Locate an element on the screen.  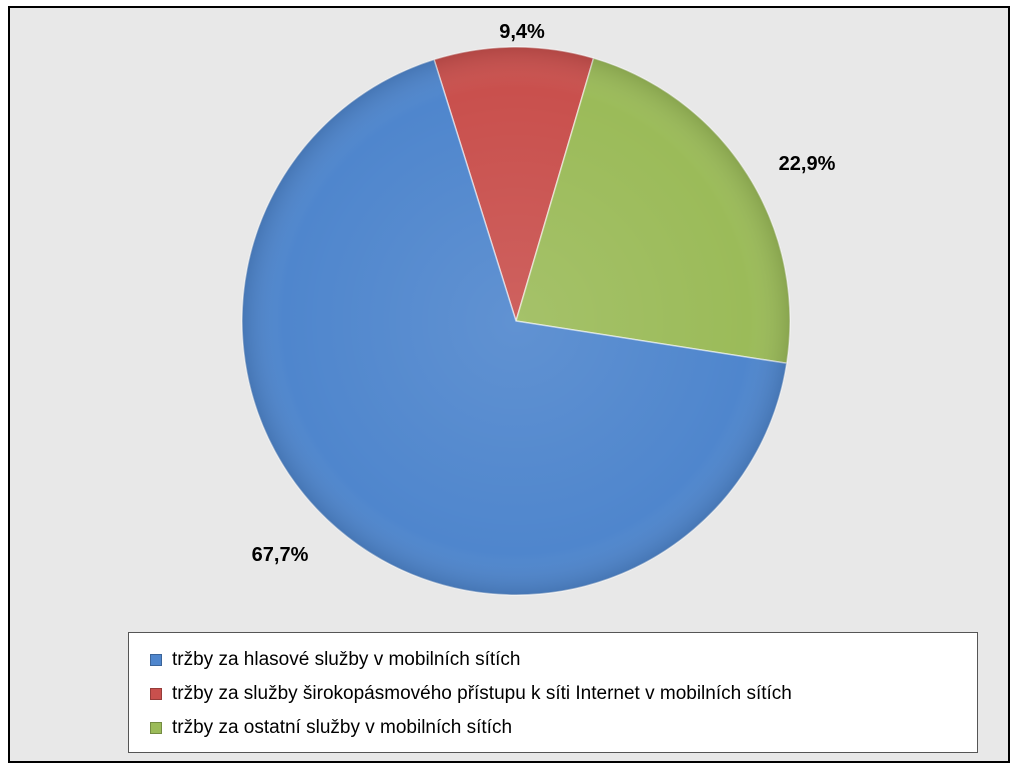
pct-label-broadband: 9,4% is located at coordinates (522, 32).